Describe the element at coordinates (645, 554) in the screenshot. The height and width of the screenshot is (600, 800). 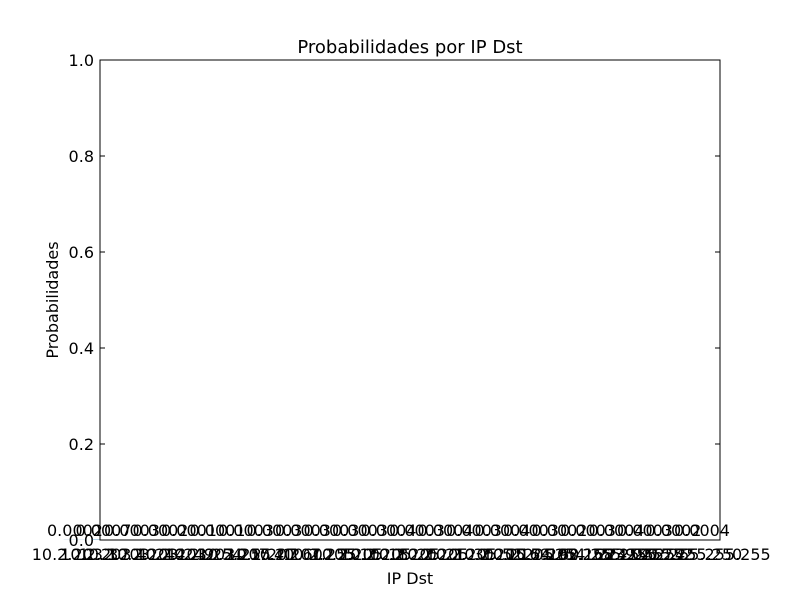
I see `x-tick-label: 224.0.0.252` at that location.